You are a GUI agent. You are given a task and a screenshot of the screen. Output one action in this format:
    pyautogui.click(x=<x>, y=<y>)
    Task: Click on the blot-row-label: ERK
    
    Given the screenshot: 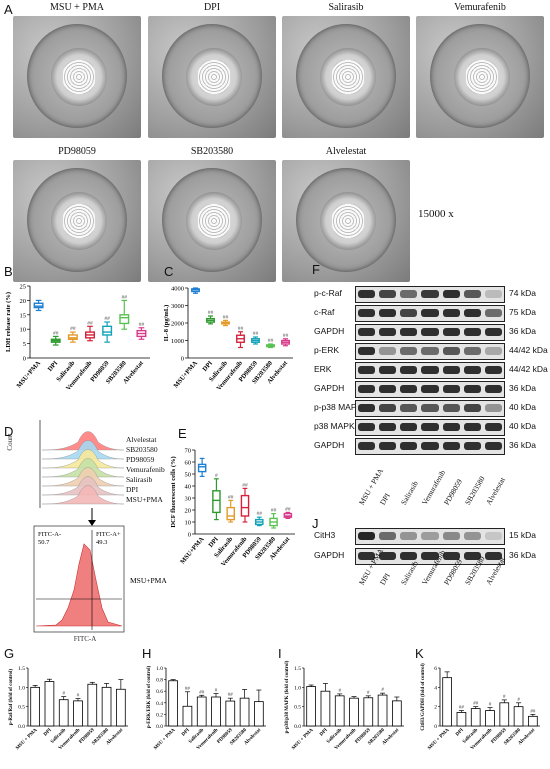 What is the action you would take?
    pyautogui.click(x=323, y=369)
    